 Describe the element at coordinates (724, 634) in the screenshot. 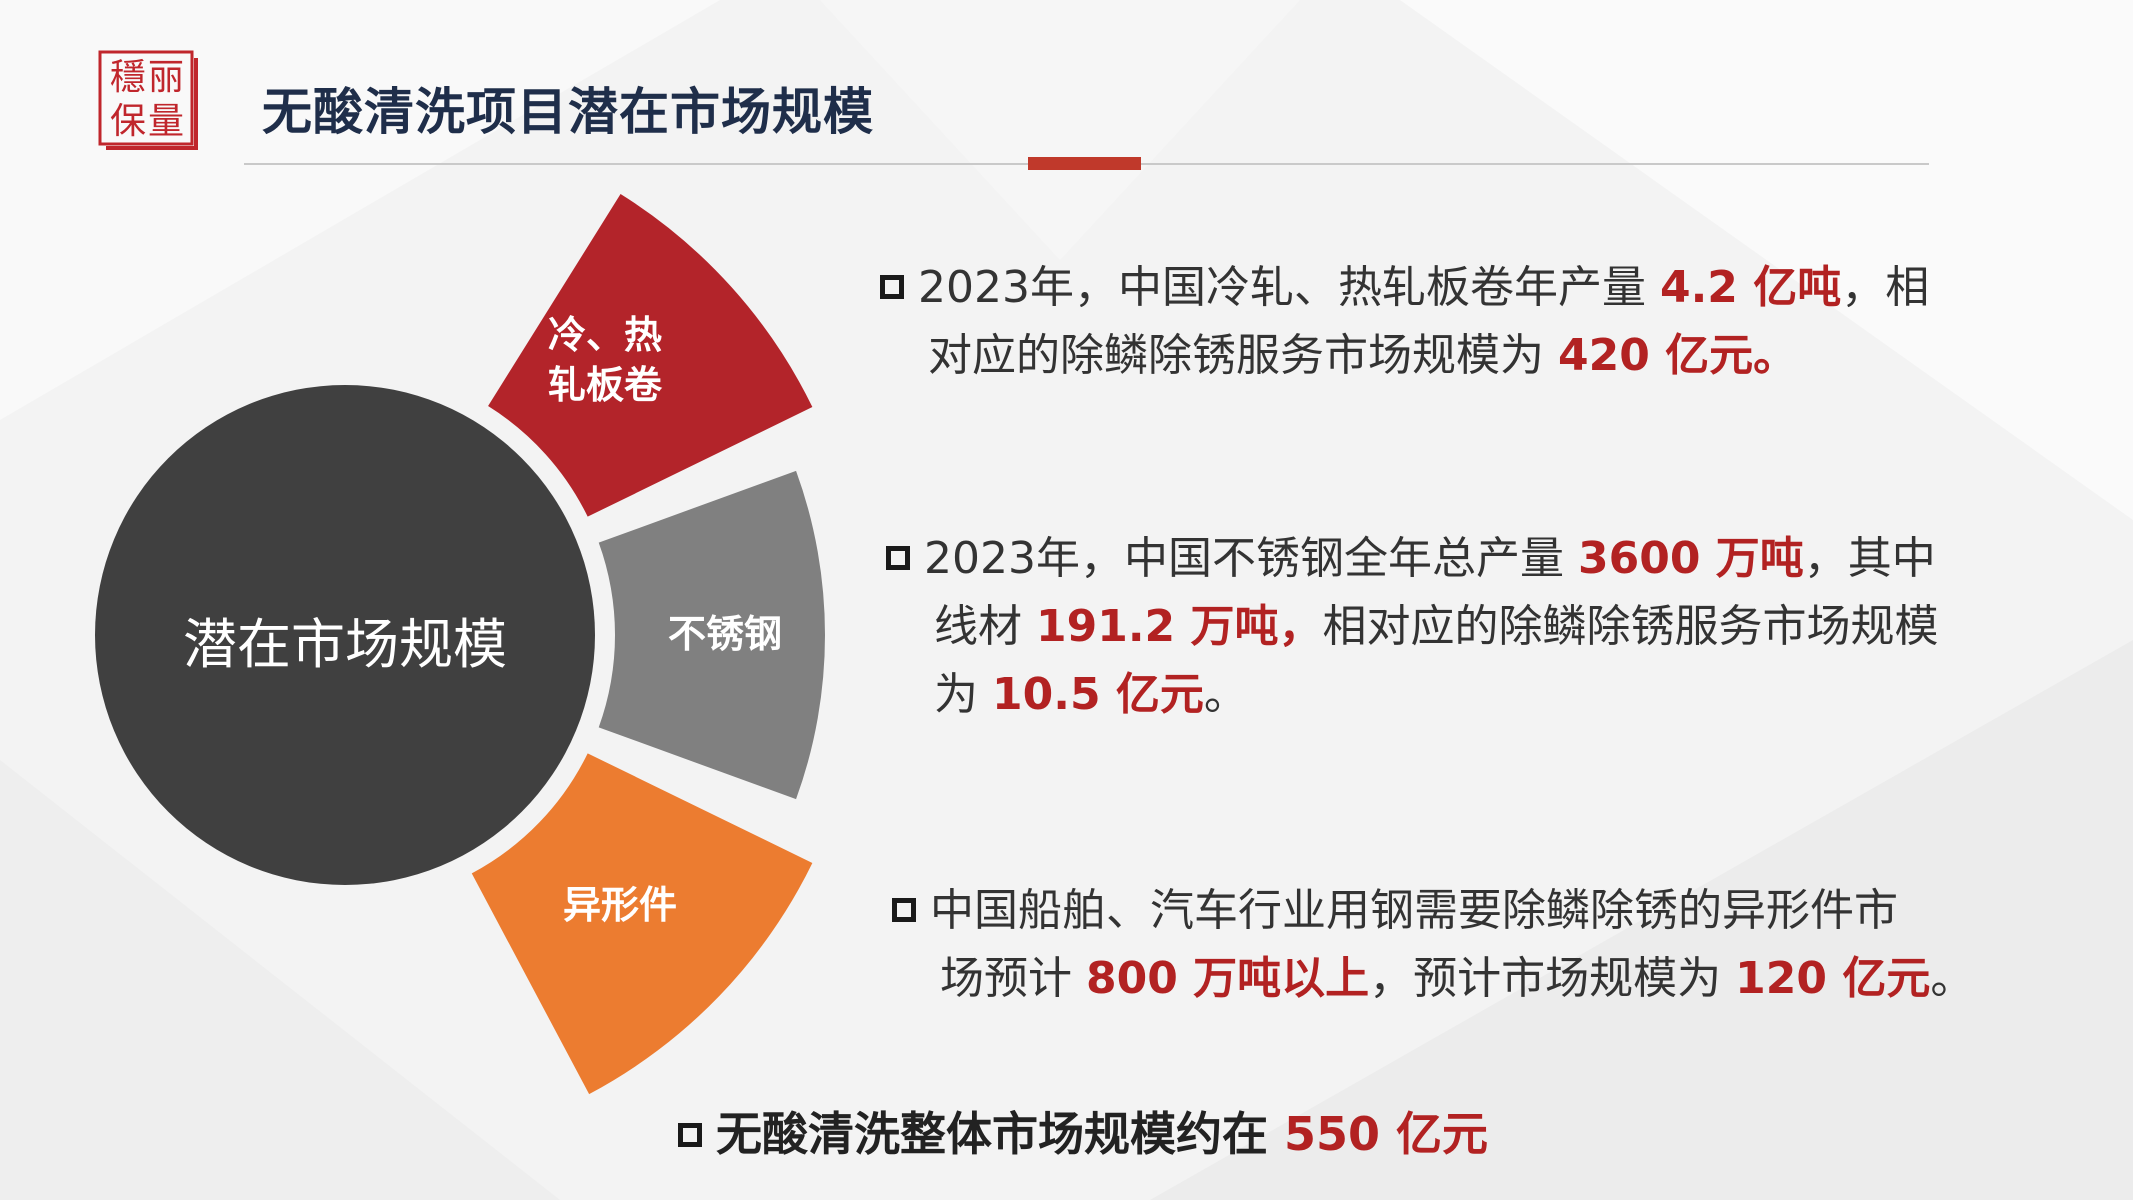

I see `segment-label-stainless: 不锈钢` at that location.